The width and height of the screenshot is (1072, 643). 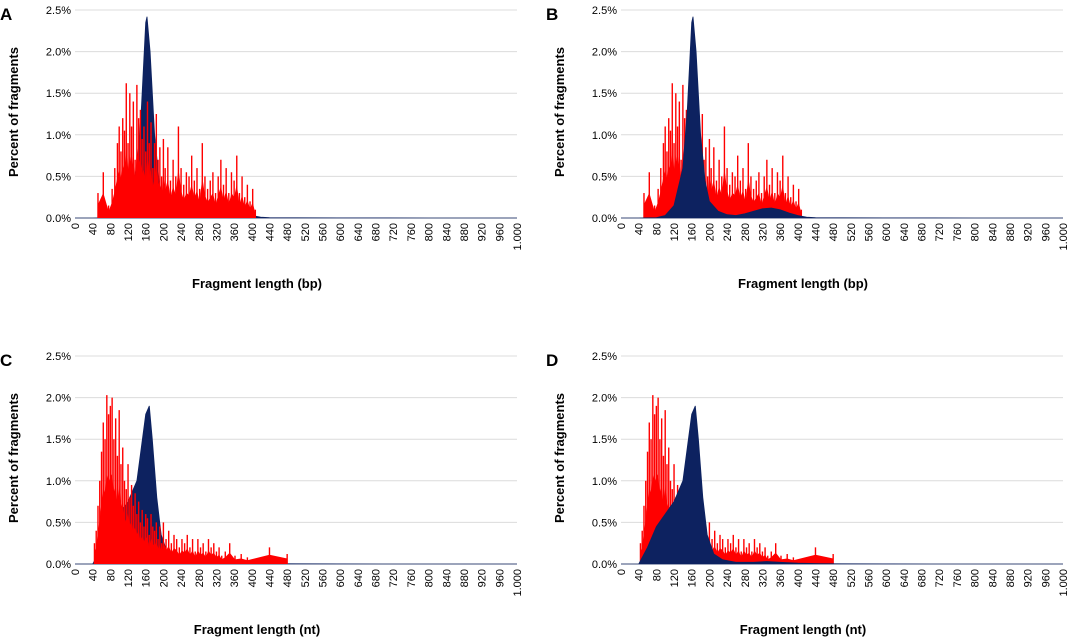 What do you see at coordinates (6, 14) in the screenshot?
I see `panel-letter: A` at bounding box center [6, 14].